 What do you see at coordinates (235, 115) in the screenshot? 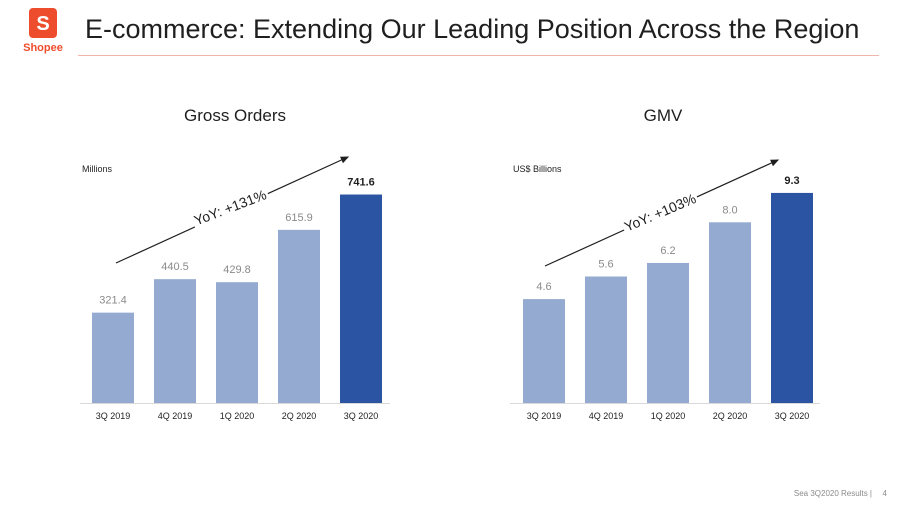
I see `chart-title: Gross Orders` at bounding box center [235, 115].